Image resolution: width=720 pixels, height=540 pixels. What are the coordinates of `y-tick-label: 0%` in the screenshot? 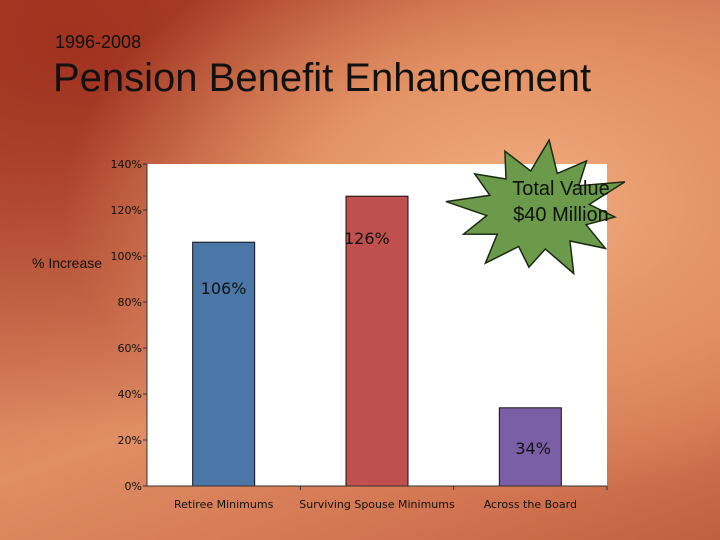 It's located at (133, 486).